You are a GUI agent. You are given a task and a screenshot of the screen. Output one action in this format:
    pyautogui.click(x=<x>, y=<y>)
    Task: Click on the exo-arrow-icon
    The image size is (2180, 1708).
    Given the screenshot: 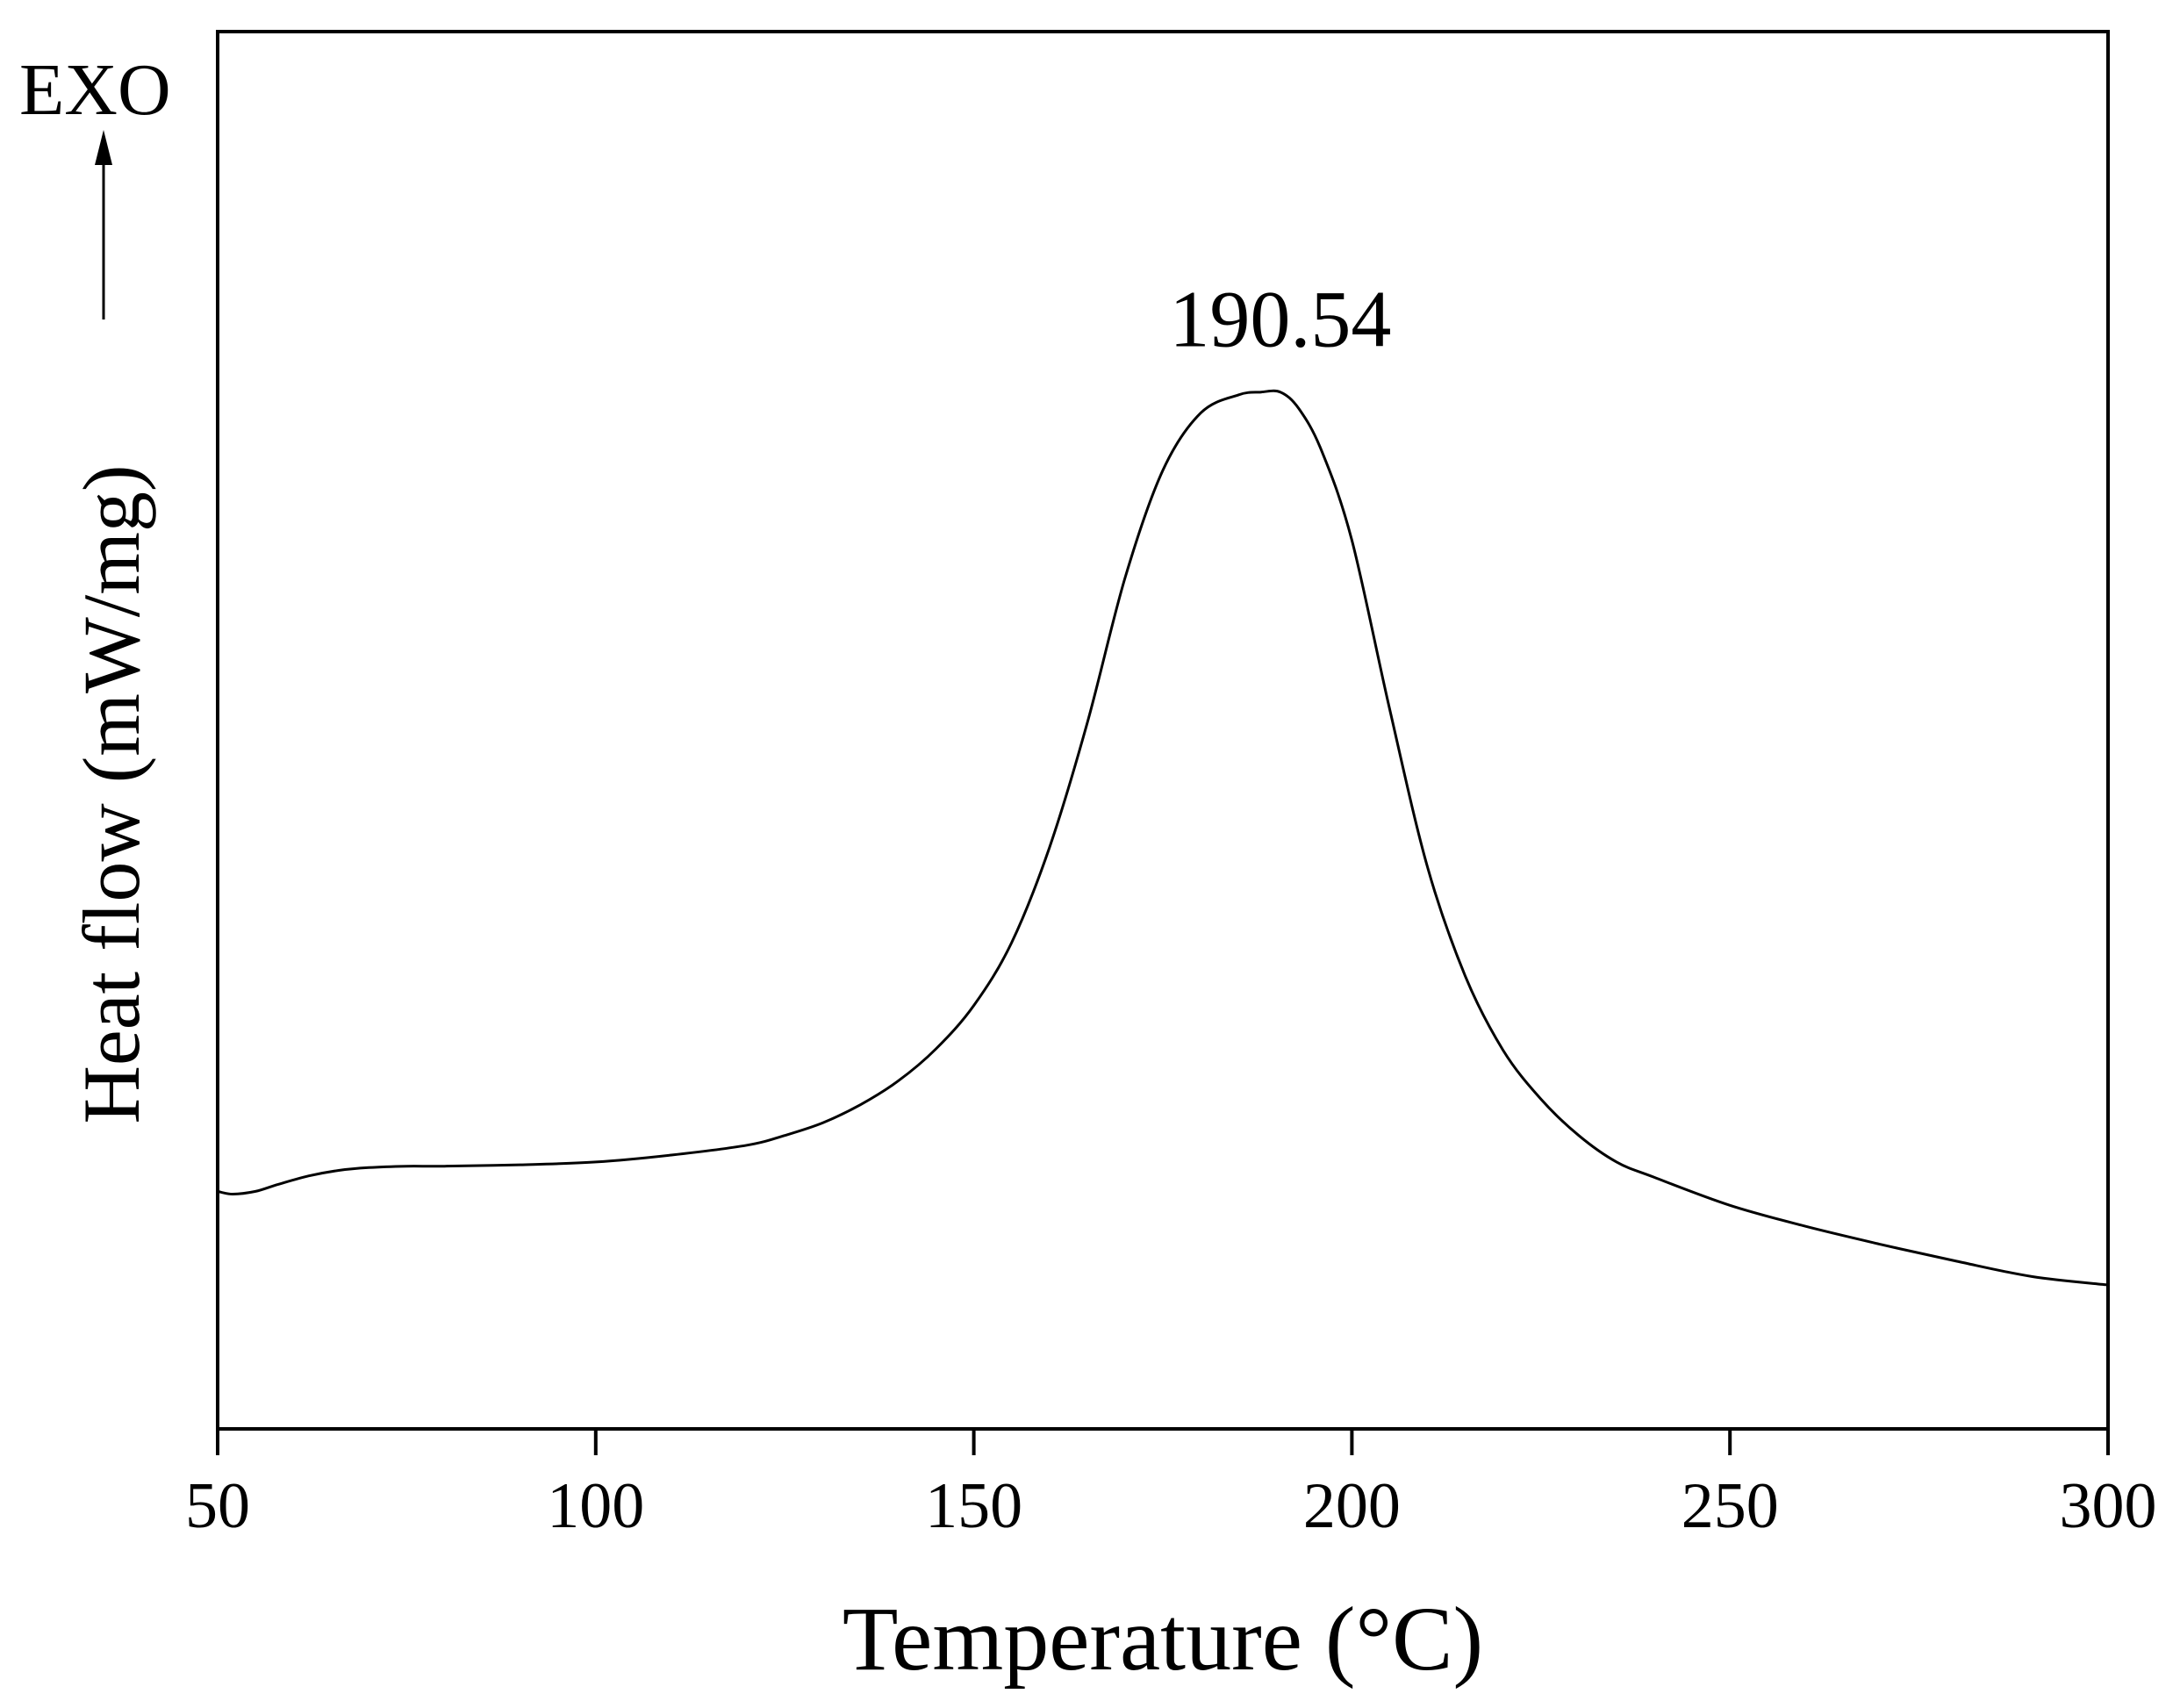 What is the action you would take?
    pyautogui.click(x=103, y=224)
    